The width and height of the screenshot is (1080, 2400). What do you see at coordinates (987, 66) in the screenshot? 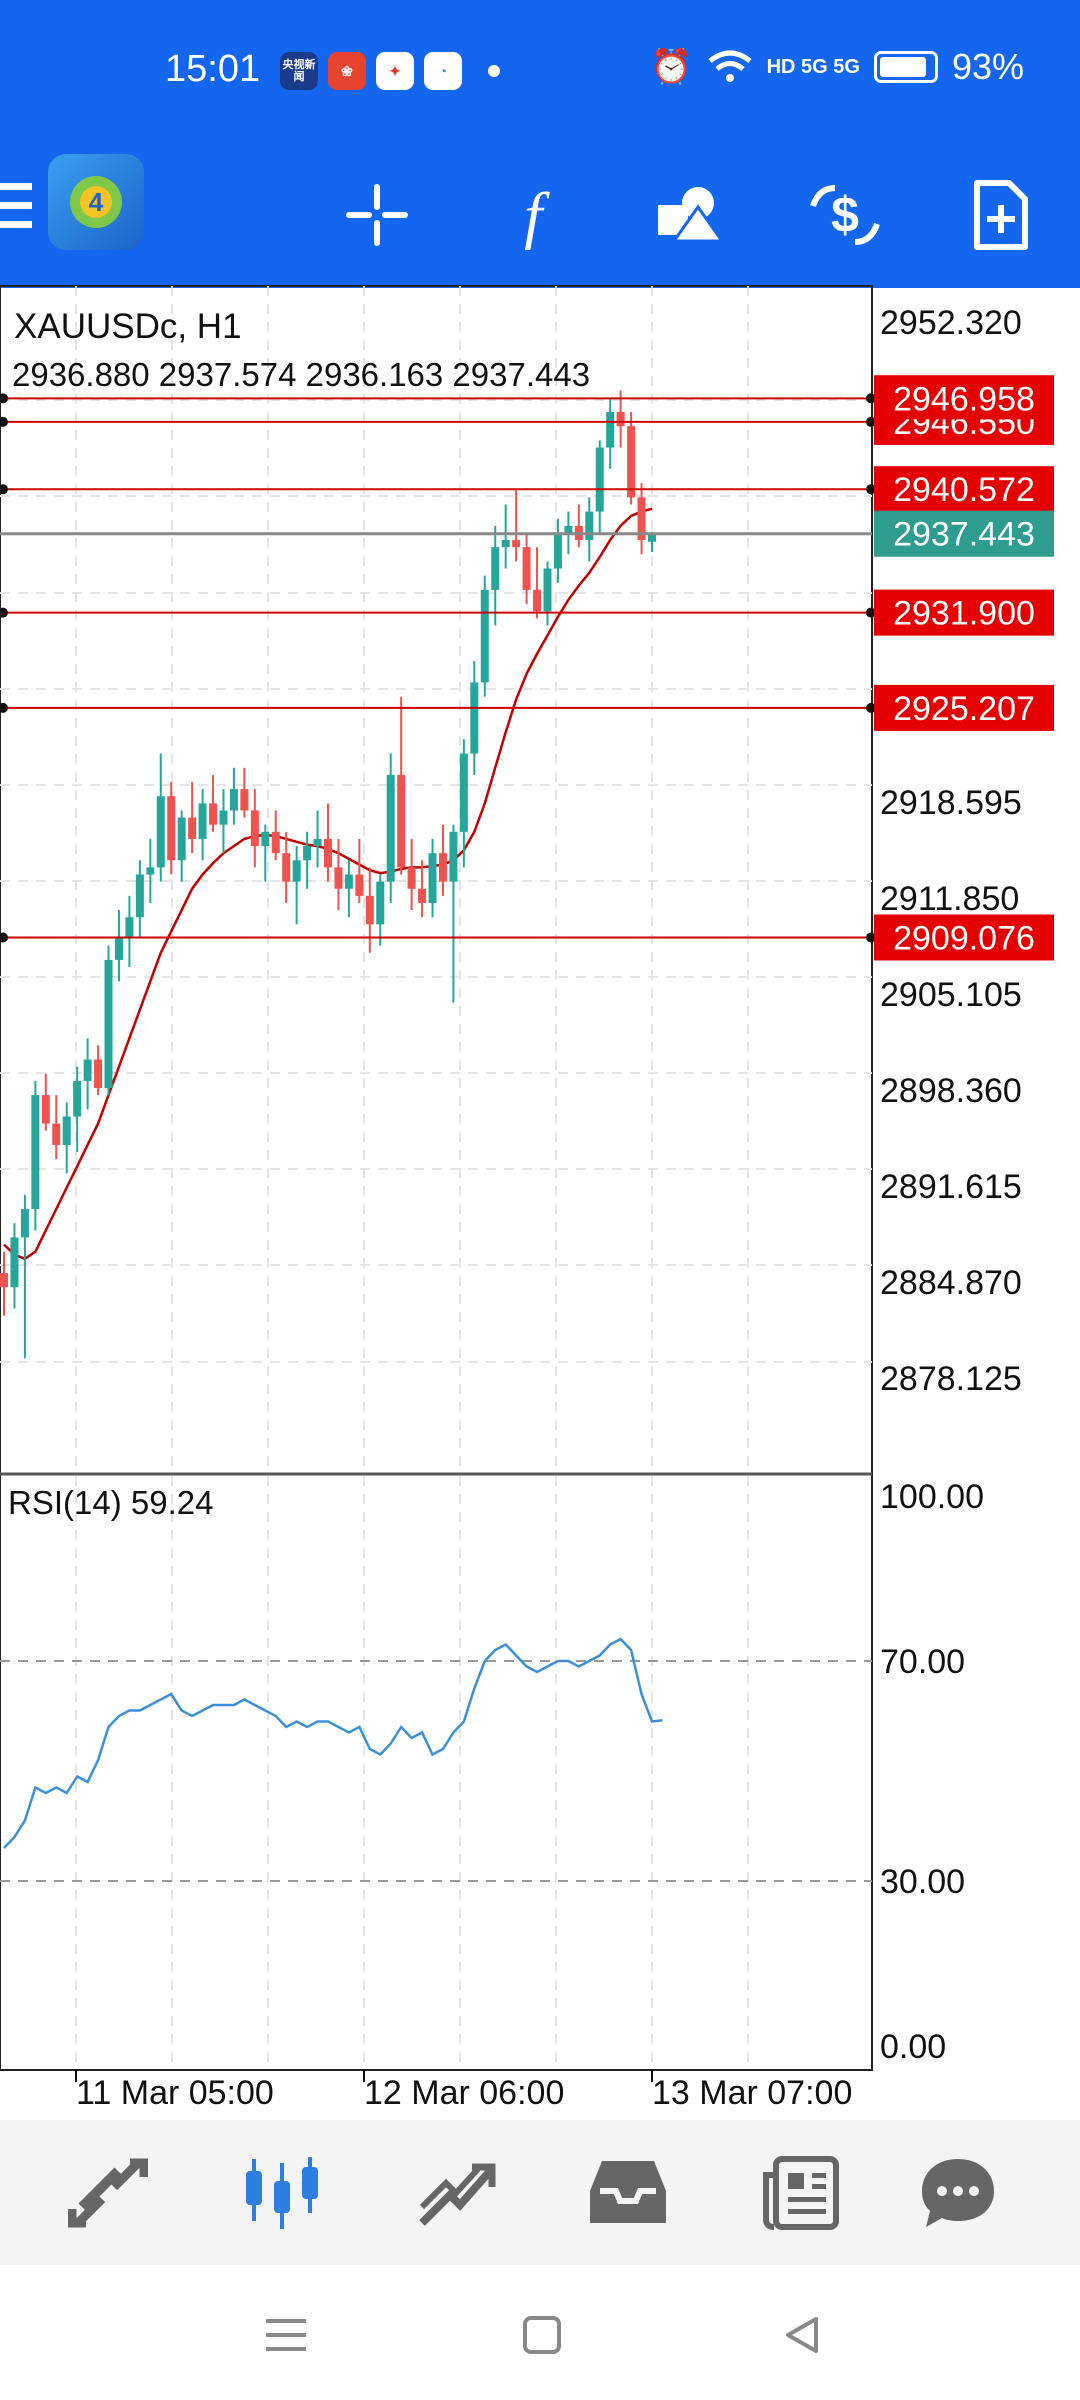
I see `battery-level: 93%` at bounding box center [987, 66].